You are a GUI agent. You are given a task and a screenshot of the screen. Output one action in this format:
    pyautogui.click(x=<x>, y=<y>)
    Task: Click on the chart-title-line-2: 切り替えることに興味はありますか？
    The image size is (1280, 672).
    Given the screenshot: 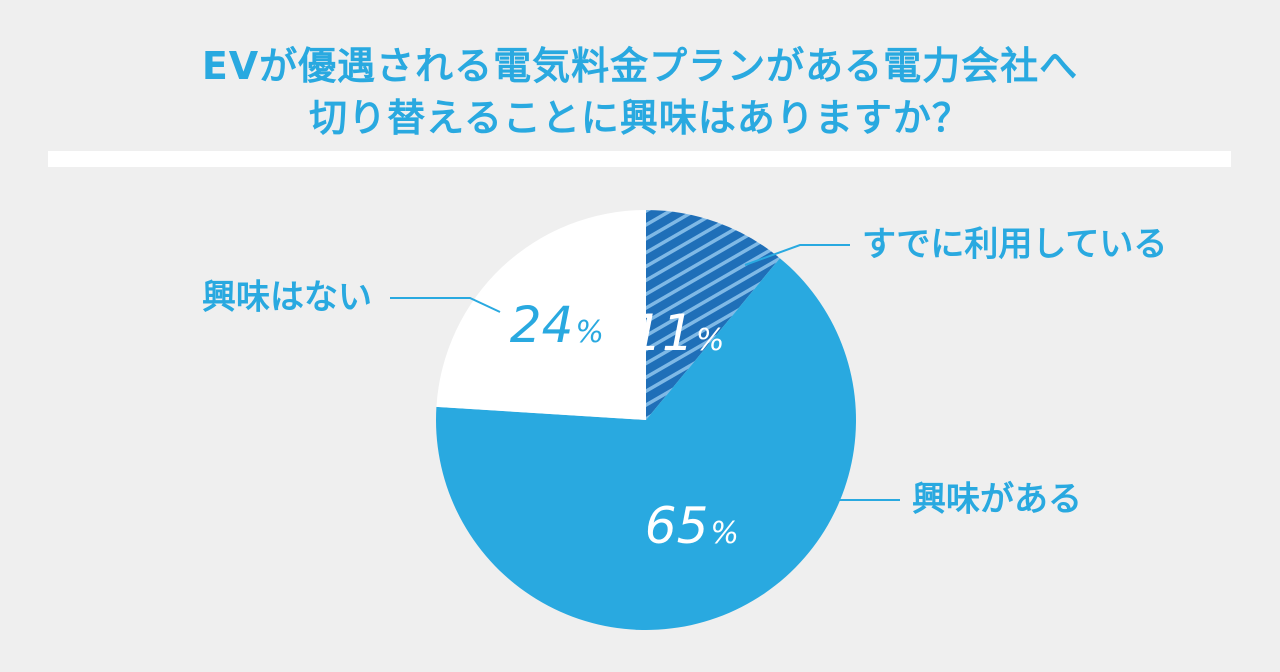 What is the action you would take?
    pyautogui.click(x=640, y=118)
    